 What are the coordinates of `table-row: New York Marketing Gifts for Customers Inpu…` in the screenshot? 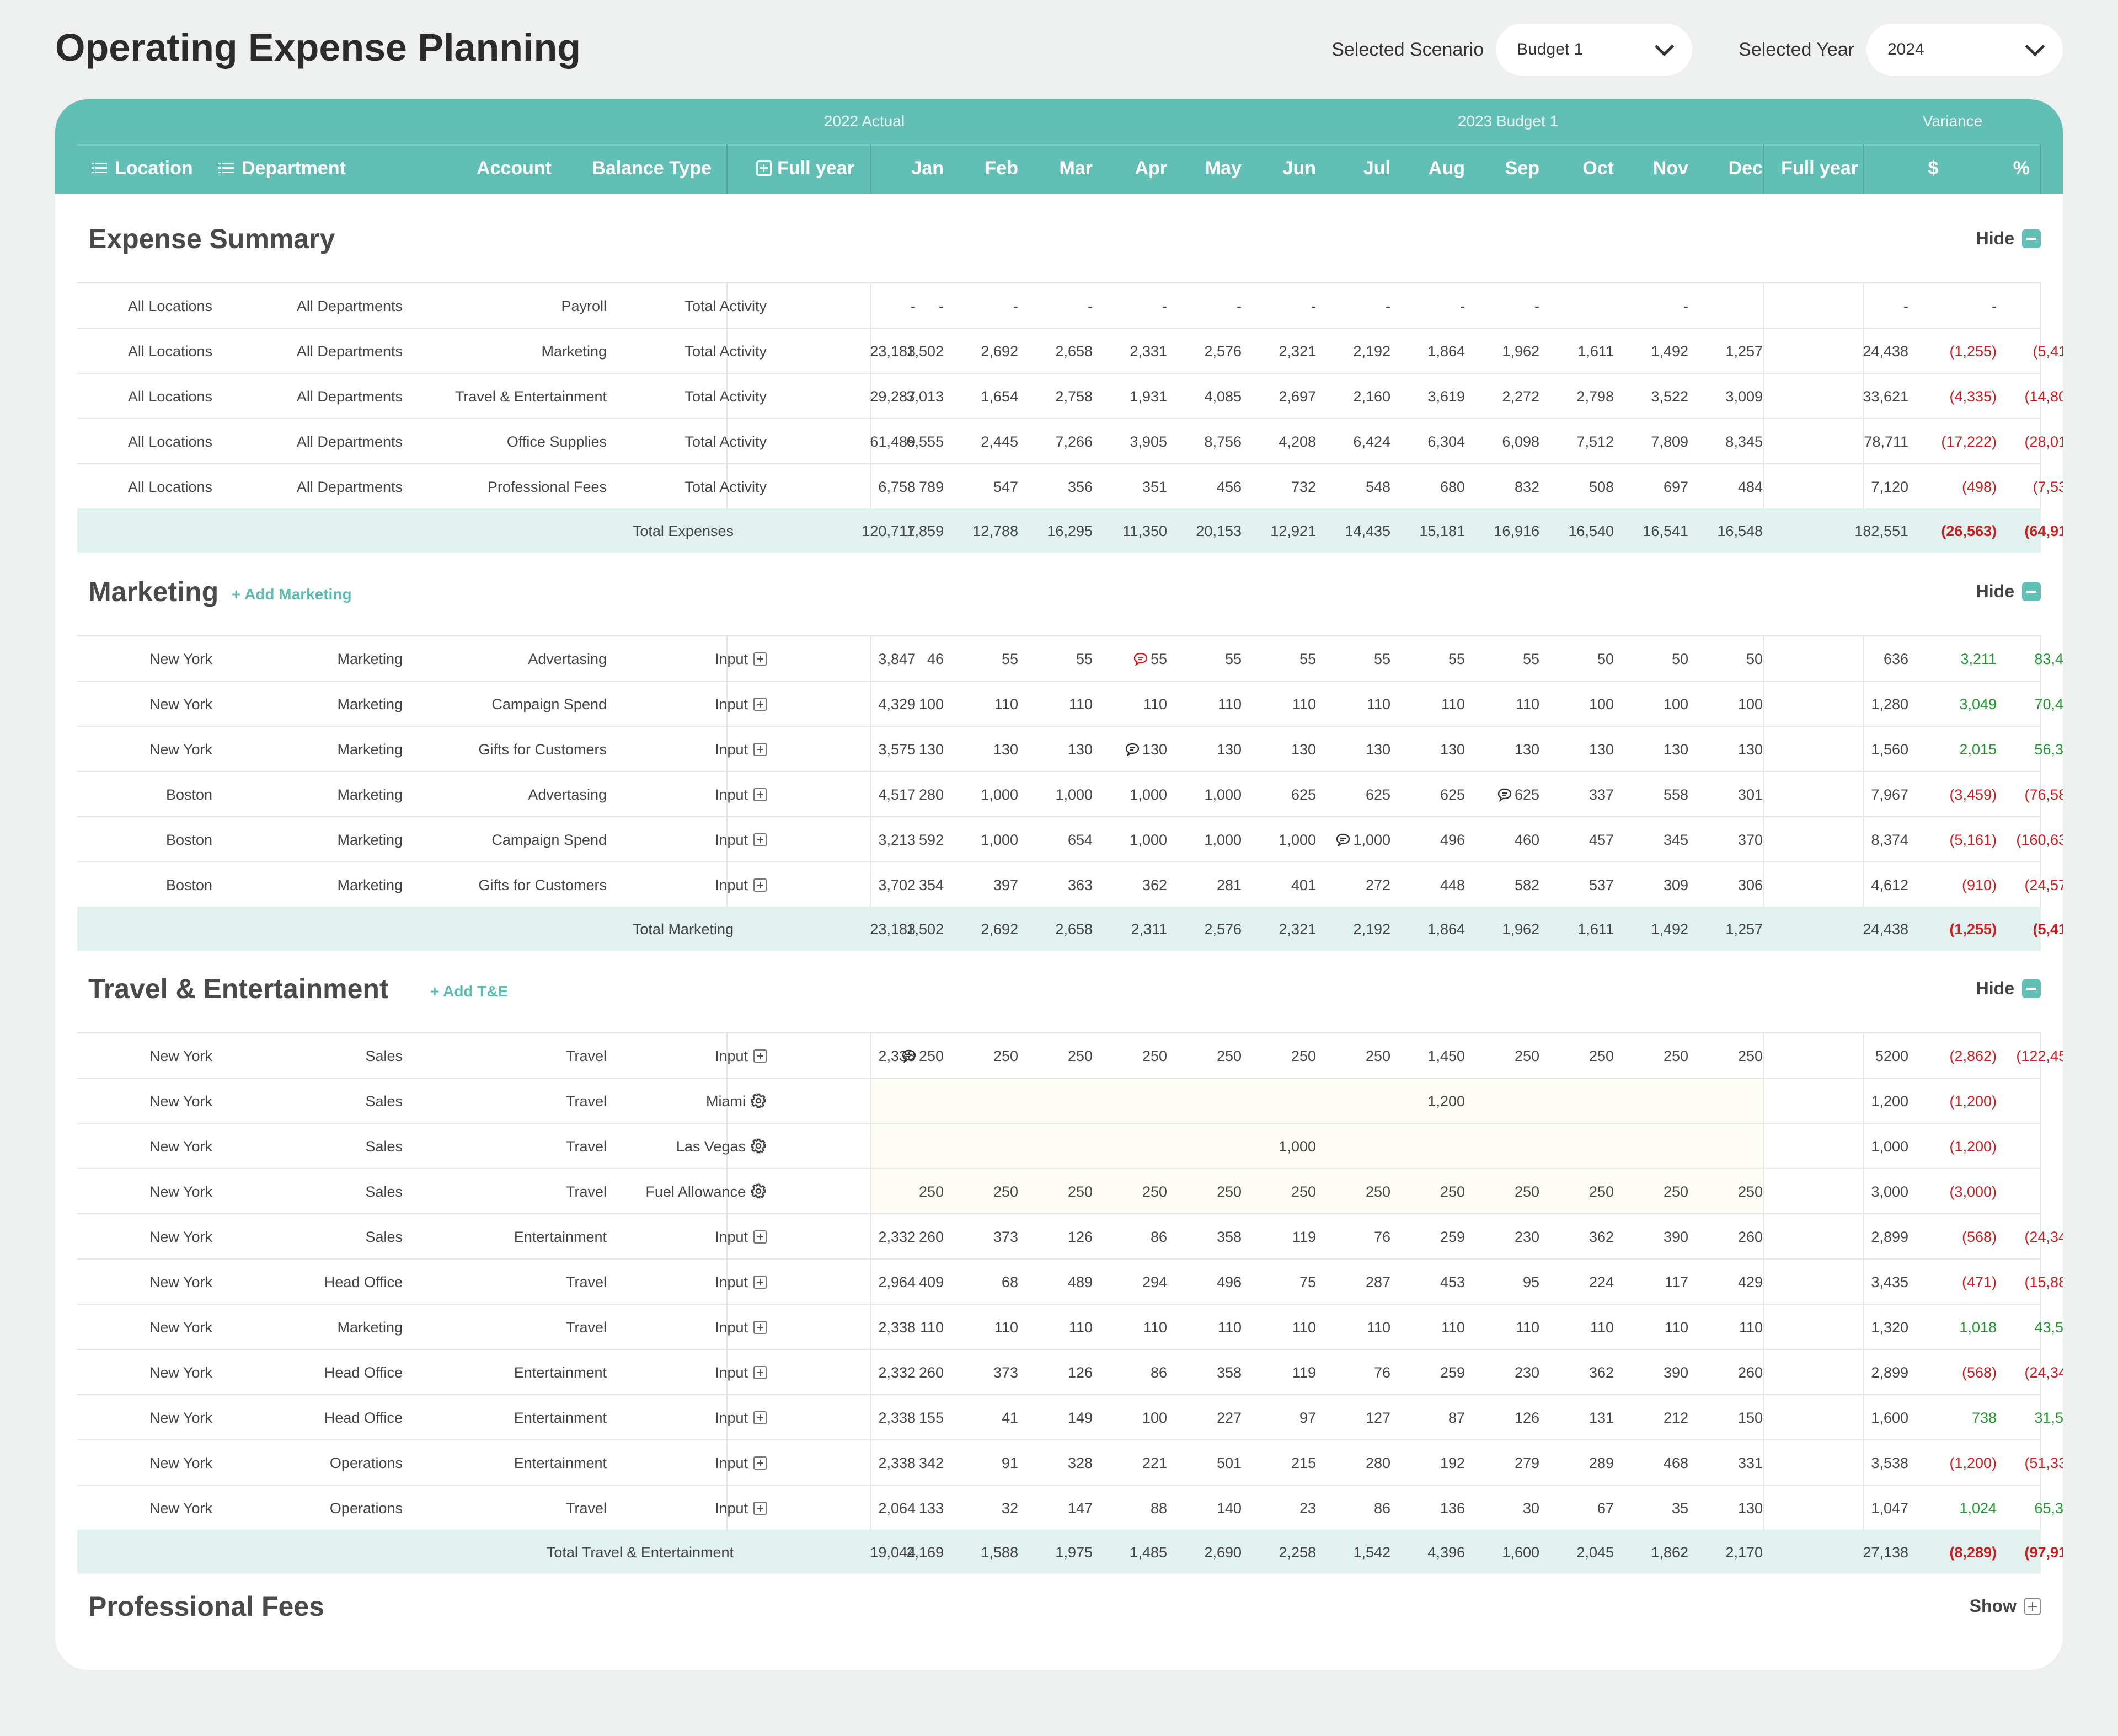 It's located at (1070, 748).